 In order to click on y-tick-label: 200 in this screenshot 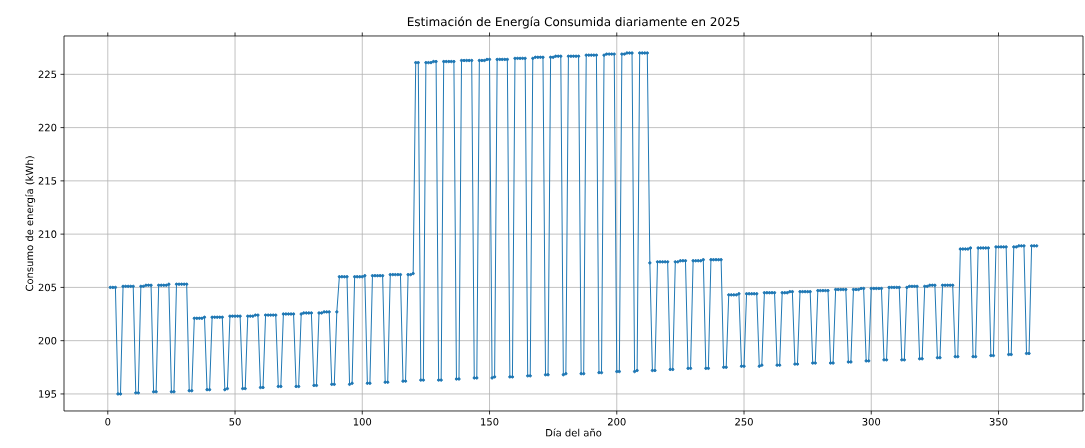, I will do `click(47, 340)`.